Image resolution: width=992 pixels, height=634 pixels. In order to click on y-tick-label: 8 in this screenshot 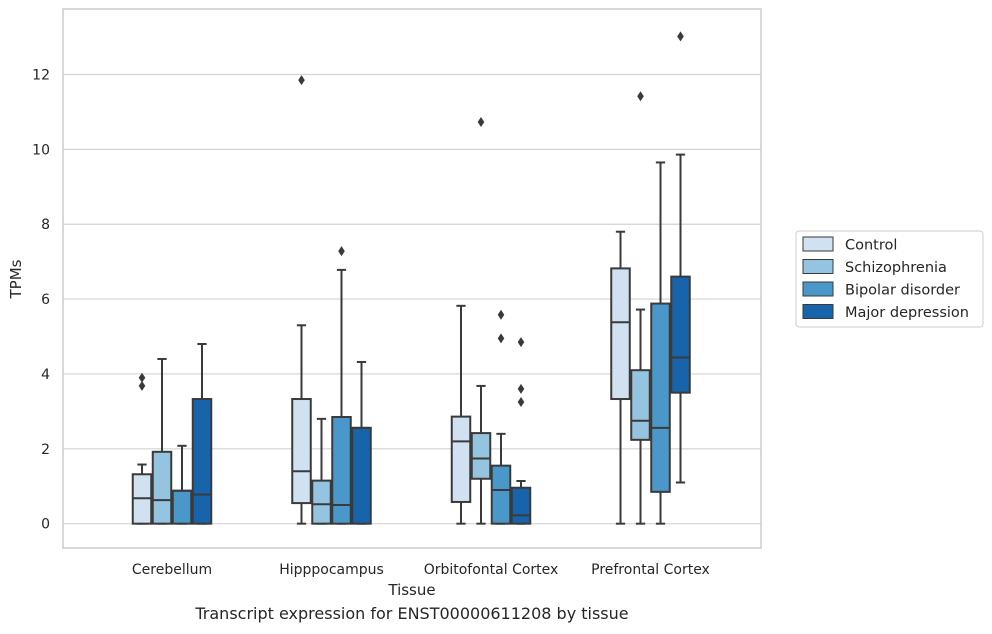, I will do `click(45, 225)`.